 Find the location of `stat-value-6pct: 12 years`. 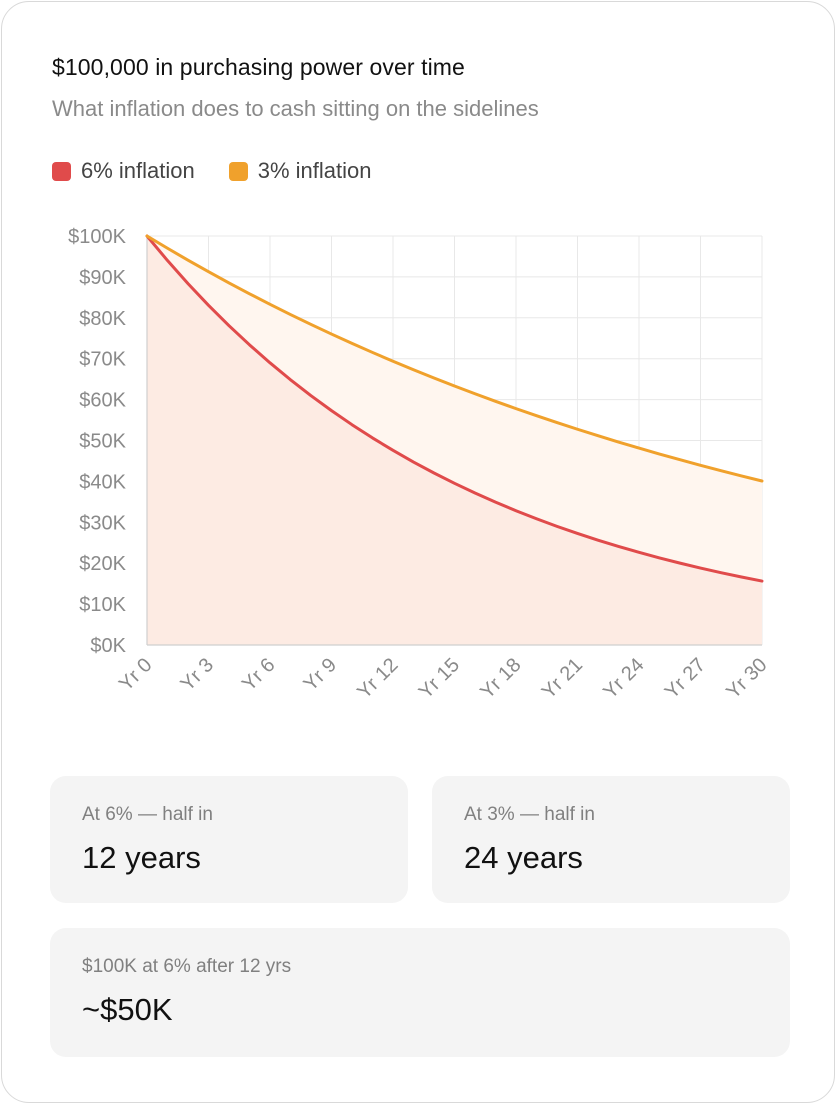

stat-value-6pct: 12 years is located at coordinates (141, 857).